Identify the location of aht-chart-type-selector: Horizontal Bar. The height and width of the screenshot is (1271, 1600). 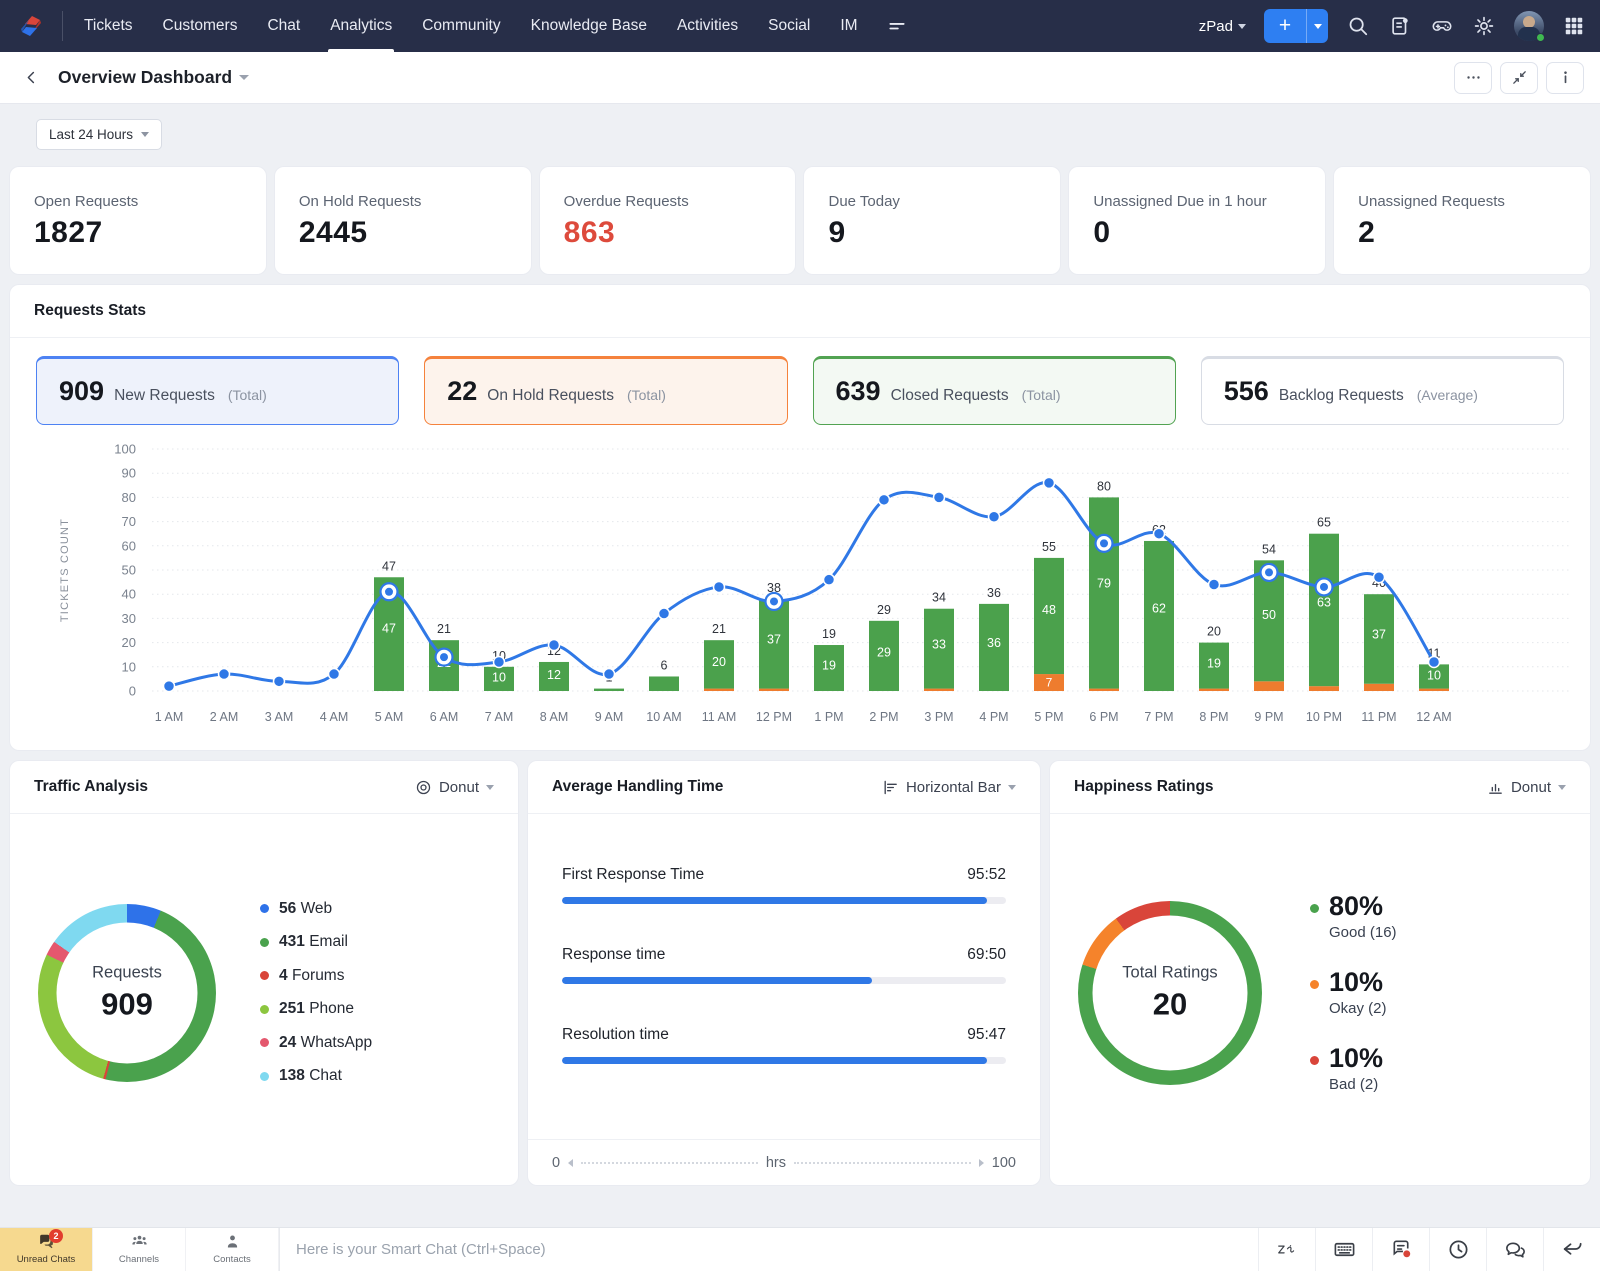
(949, 787).